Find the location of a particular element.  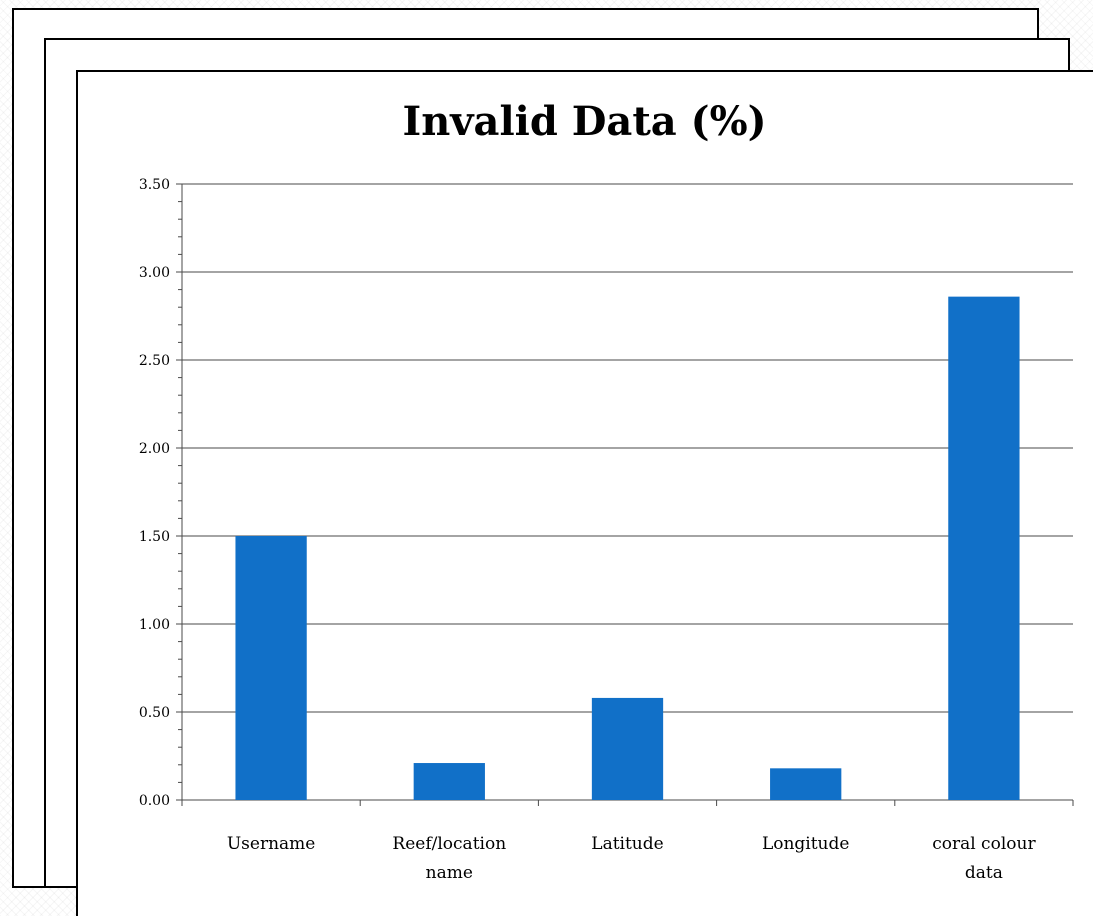

y-tick-label: 0.50 is located at coordinates (154, 713).